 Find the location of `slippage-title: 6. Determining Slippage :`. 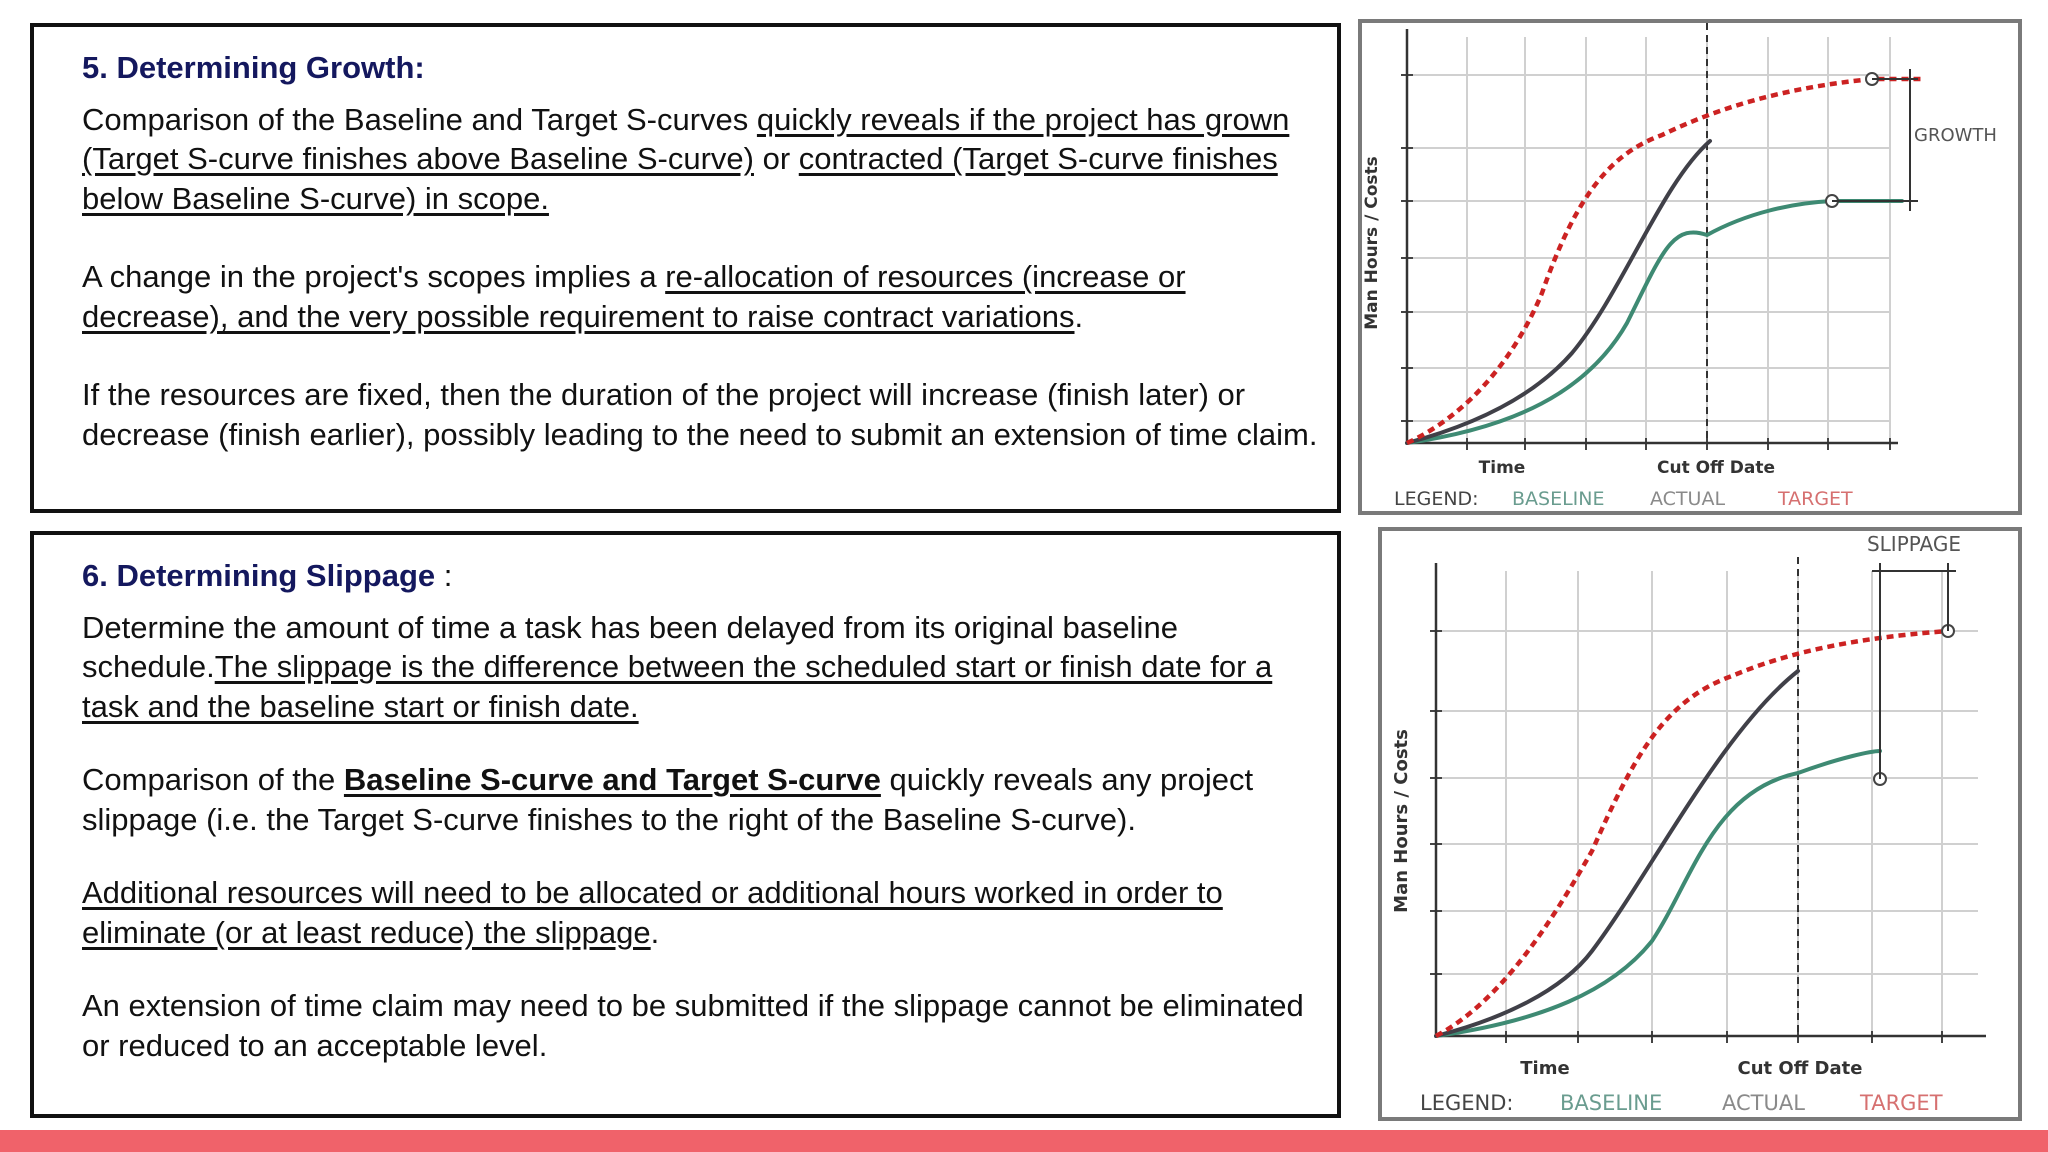

slippage-title: 6. Determining Slippage : is located at coordinates (700, 576).